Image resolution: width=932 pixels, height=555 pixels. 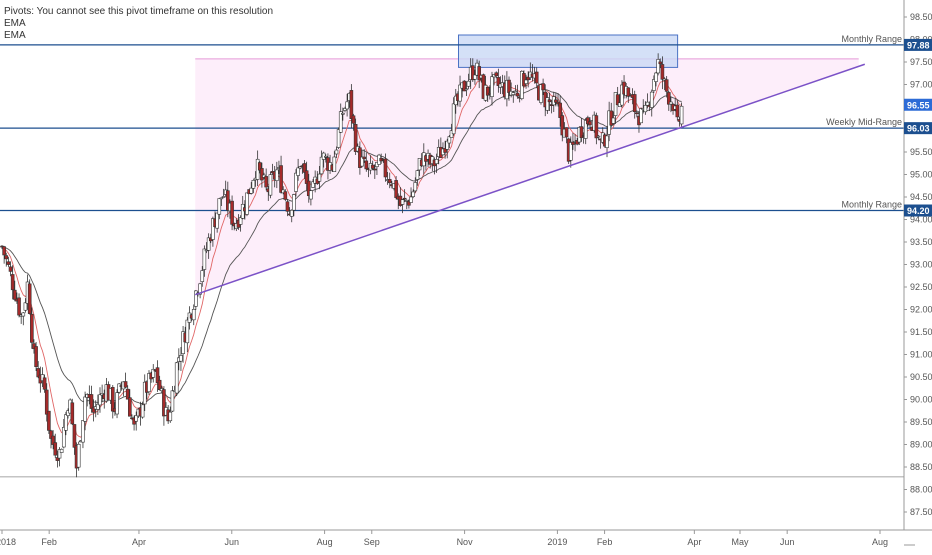 I want to click on price-tick-label: 95.50, so click(x=921, y=152).